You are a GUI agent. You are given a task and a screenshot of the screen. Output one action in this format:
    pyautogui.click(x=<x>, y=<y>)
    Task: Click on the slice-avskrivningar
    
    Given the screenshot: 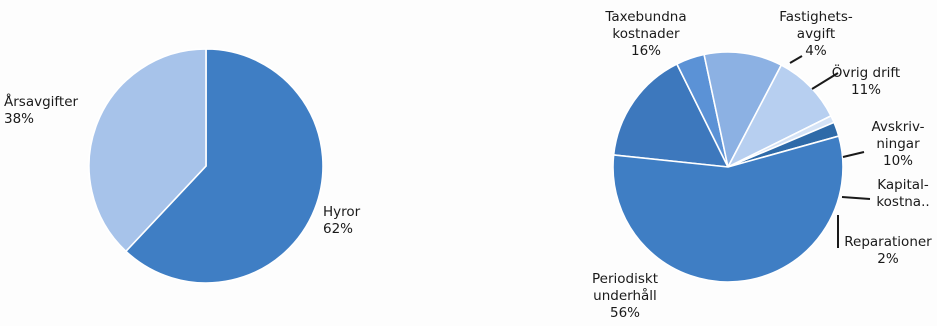 What is the action you would take?
    pyautogui.click(x=779, y=116)
    